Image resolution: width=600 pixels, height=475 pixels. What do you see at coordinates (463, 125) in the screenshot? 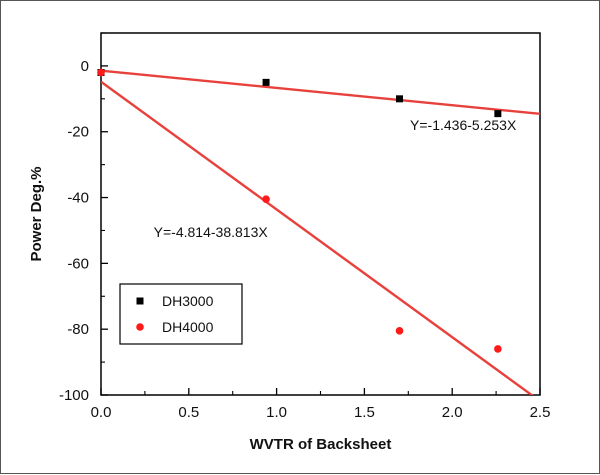
I see `fit-equation-dh3000: Y=-1.436-5.253X` at bounding box center [463, 125].